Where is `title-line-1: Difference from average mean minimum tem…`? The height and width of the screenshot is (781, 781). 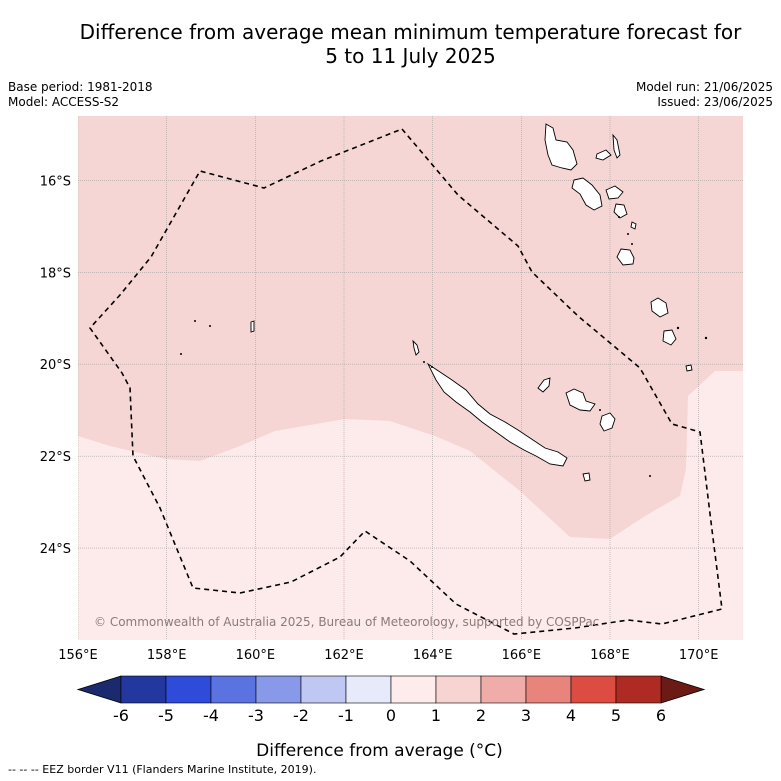
title-line-1: Difference from average mean minimum tem… is located at coordinates (410, 32).